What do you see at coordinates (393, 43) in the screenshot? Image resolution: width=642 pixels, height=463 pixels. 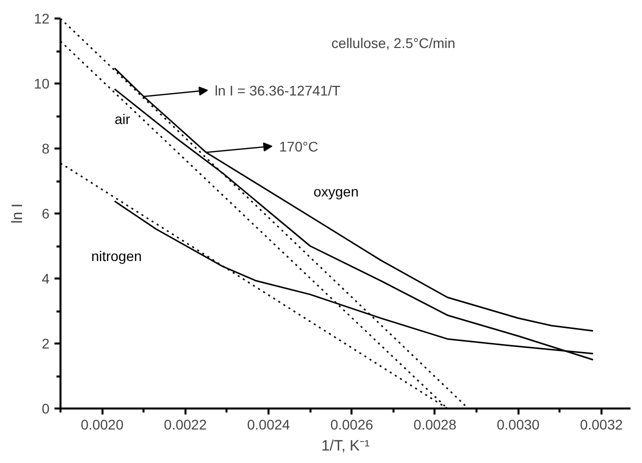 I see `annotation: cellulose, 2.5°C/min` at bounding box center [393, 43].